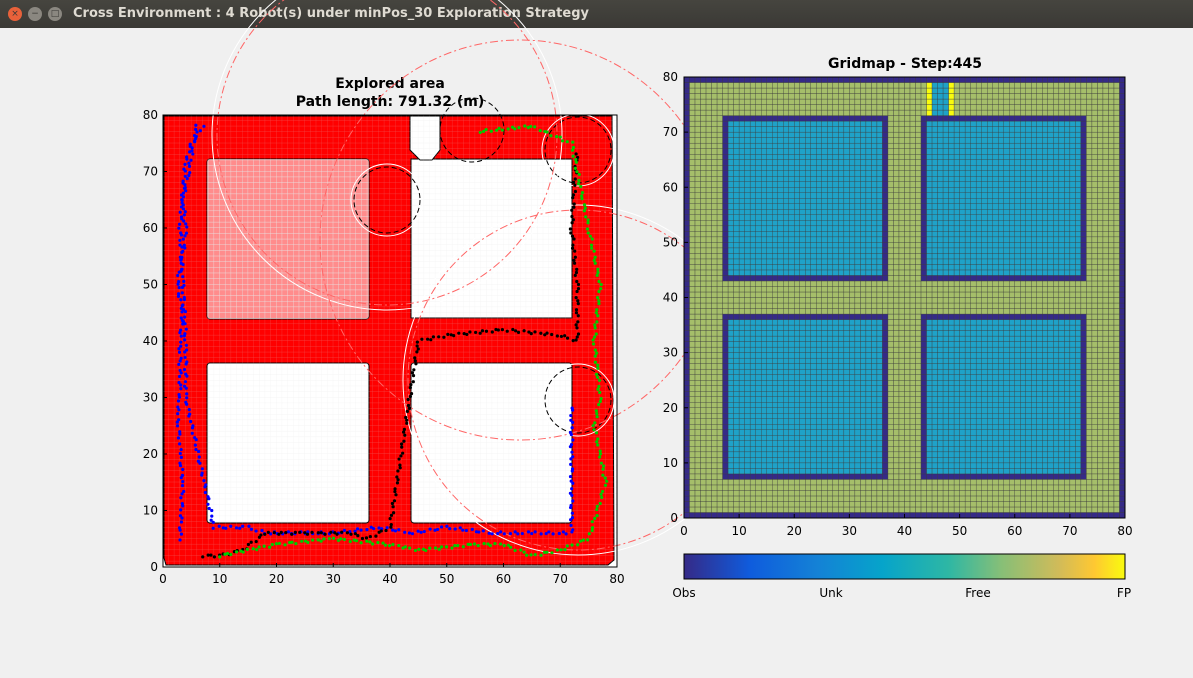 Image resolution: width=1193 pixels, height=678 pixels. Describe the element at coordinates (15, 14) in the screenshot. I see `close-window-button: ×` at that location.